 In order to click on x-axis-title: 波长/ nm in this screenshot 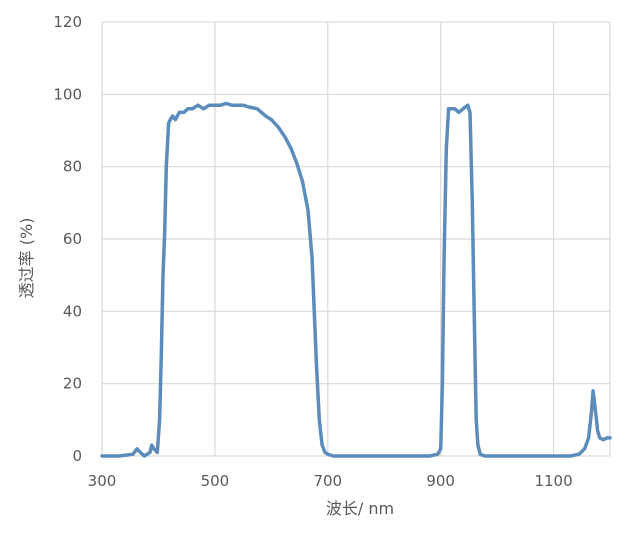, I will do `click(360, 508)`.